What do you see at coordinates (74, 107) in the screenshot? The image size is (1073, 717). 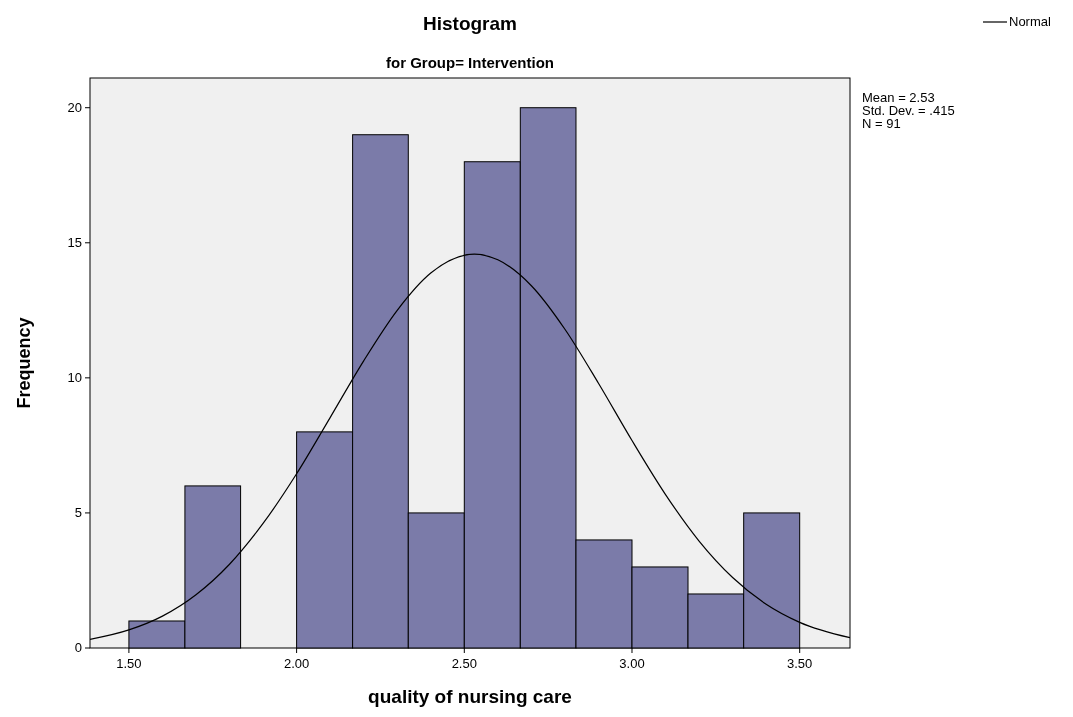 I see `y-tick-label: 20` at bounding box center [74, 107].